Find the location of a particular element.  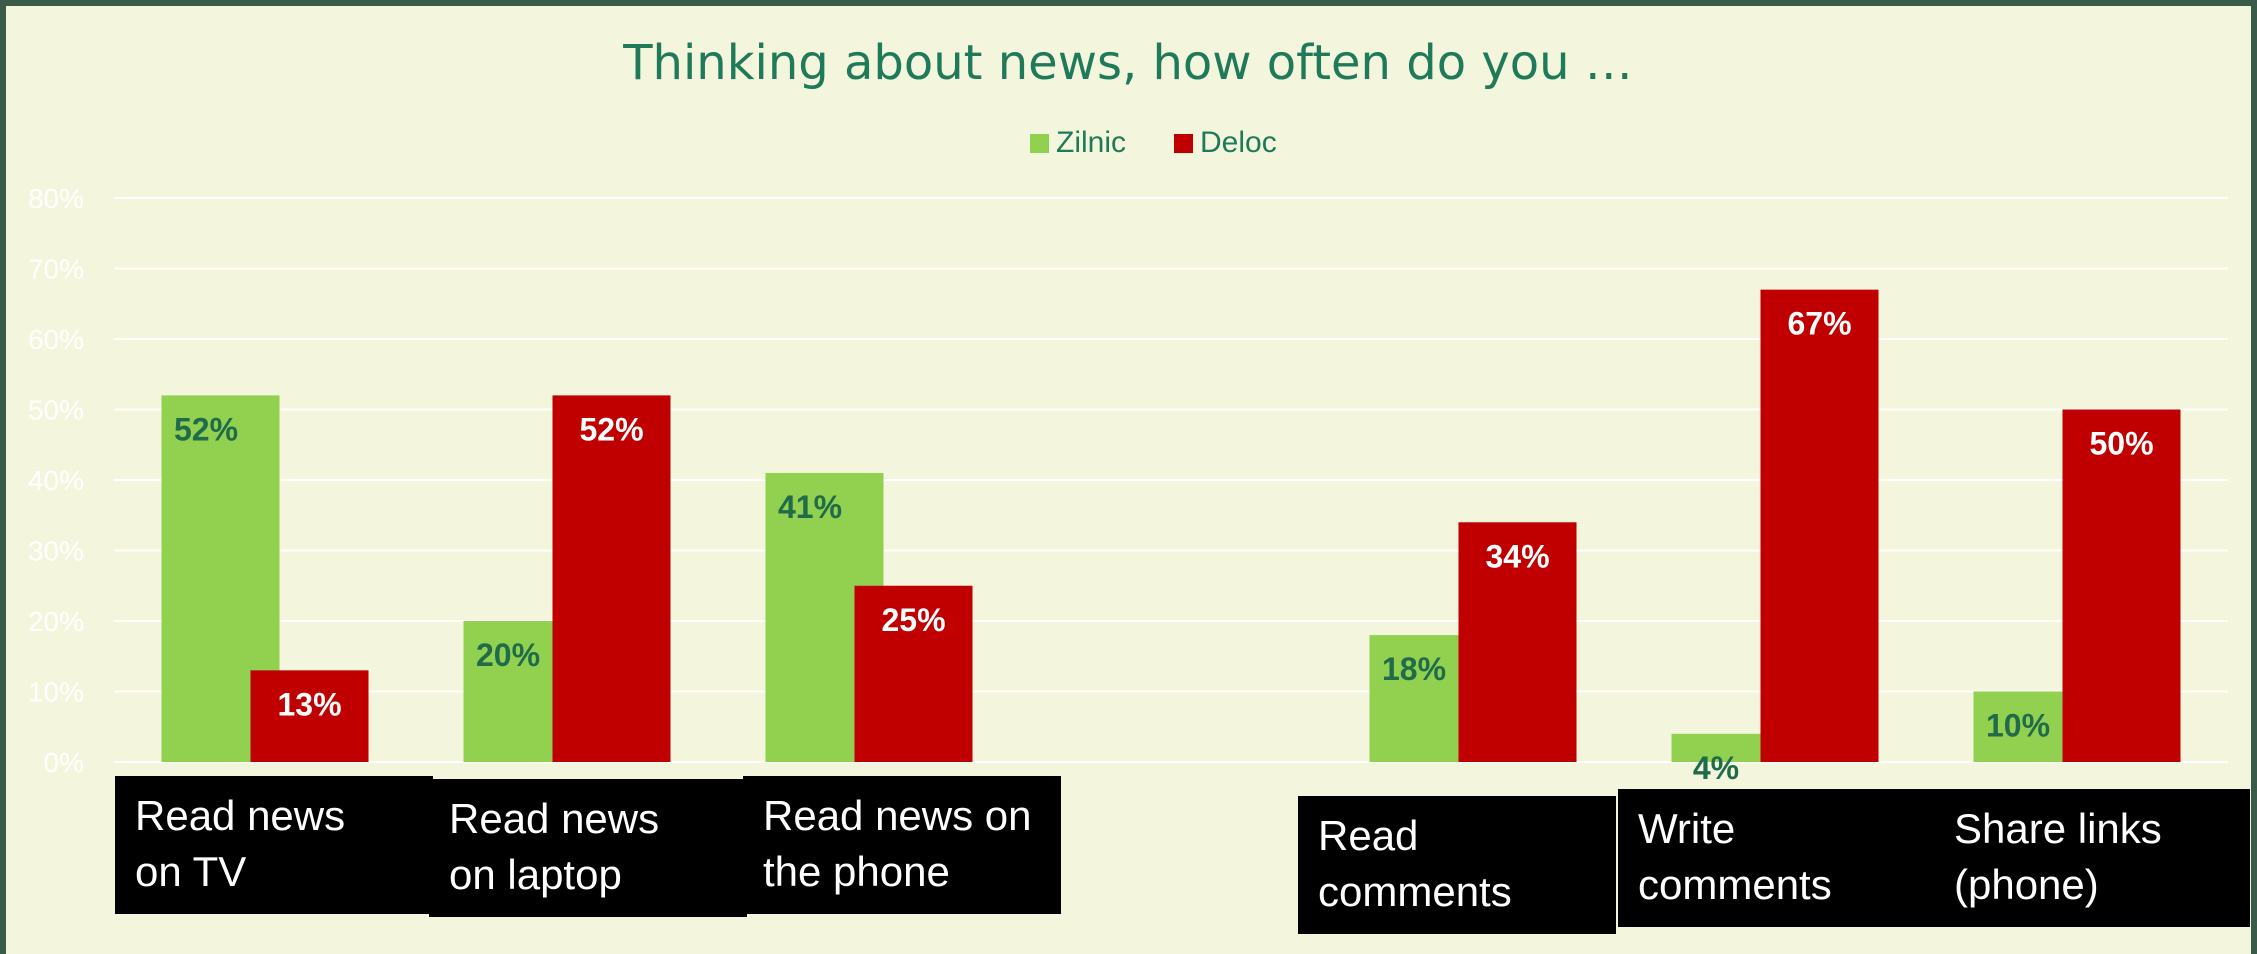

data-label: 20% is located at coordinates (508, 655).